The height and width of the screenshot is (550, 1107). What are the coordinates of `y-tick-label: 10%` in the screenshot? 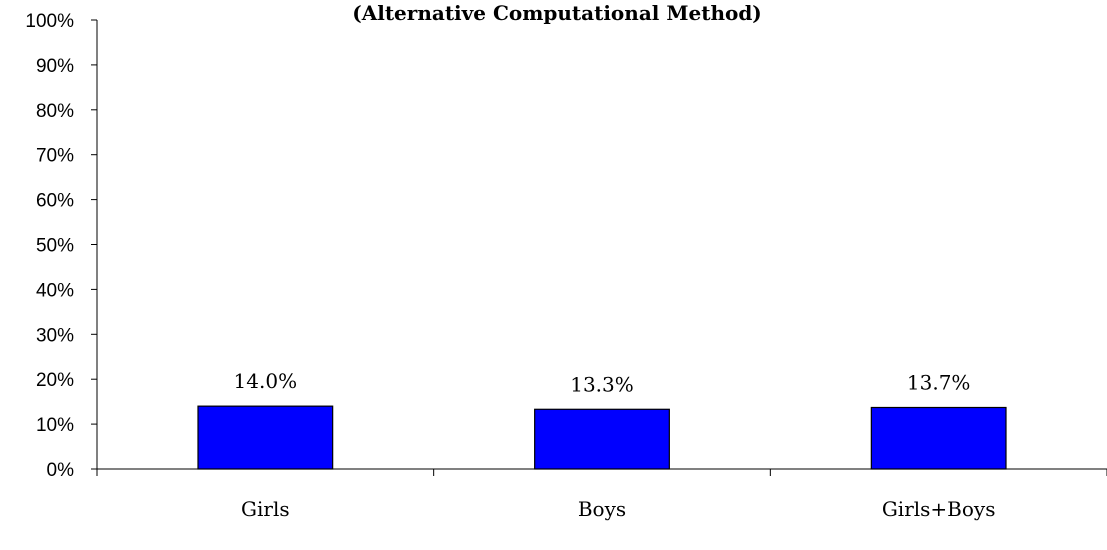 It's located at (55, 425).